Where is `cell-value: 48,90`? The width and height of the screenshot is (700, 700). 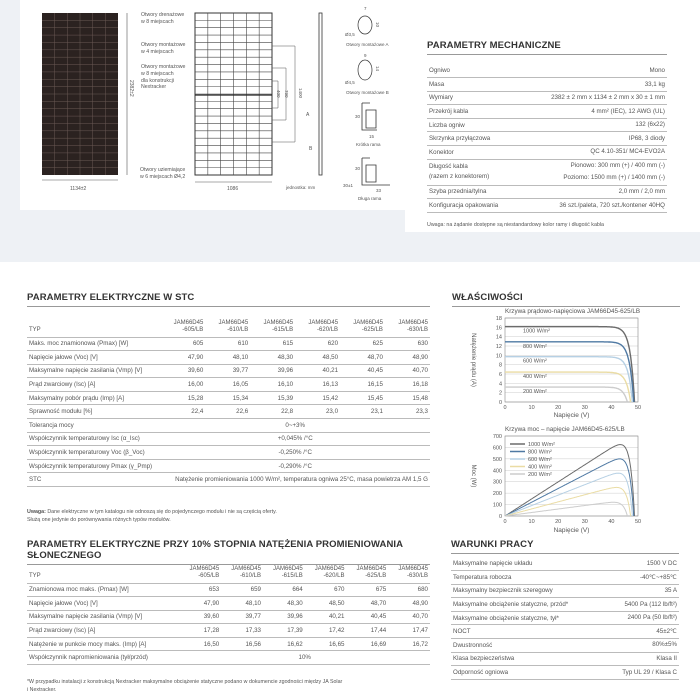
cell-value: 48,90 is located at coordinates (407, 357).